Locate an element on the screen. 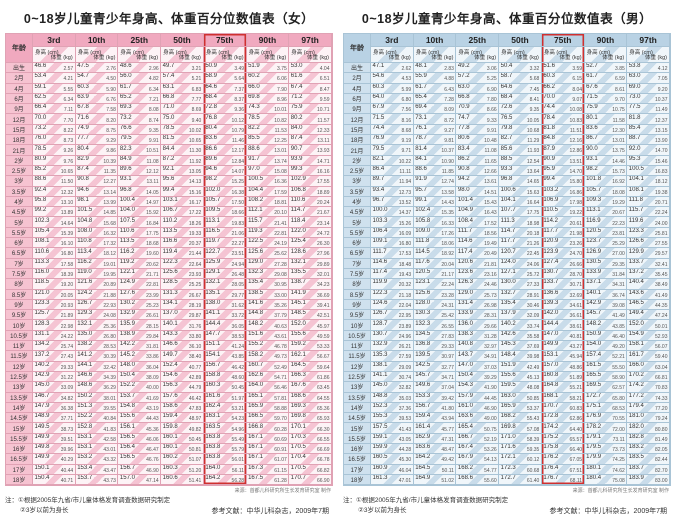 The width and height of the screenshot is (676, 526). weight-value: 44.28 is located at coordinates (405, 450).